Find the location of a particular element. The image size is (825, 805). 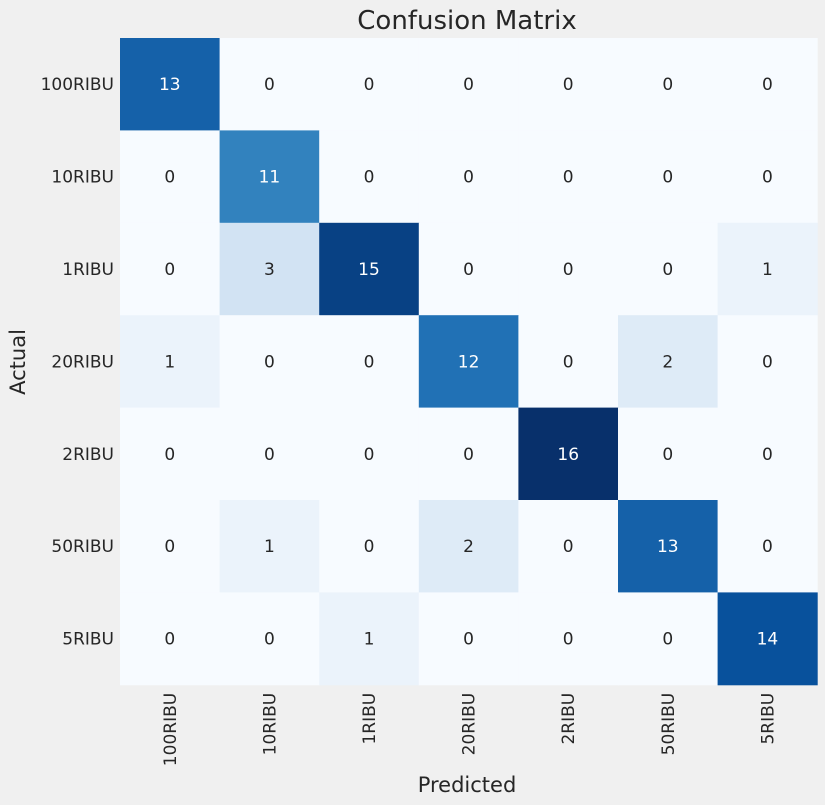

cell-value-label: 12 is located at coordinates (469, 362).